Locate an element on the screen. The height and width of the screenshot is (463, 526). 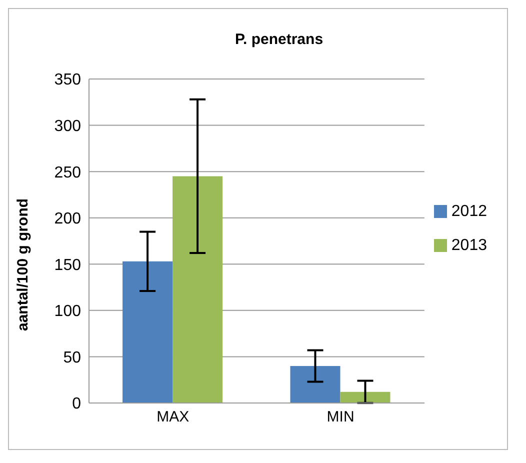
x-tick-label: MAX is located at coordinates (173, 417).